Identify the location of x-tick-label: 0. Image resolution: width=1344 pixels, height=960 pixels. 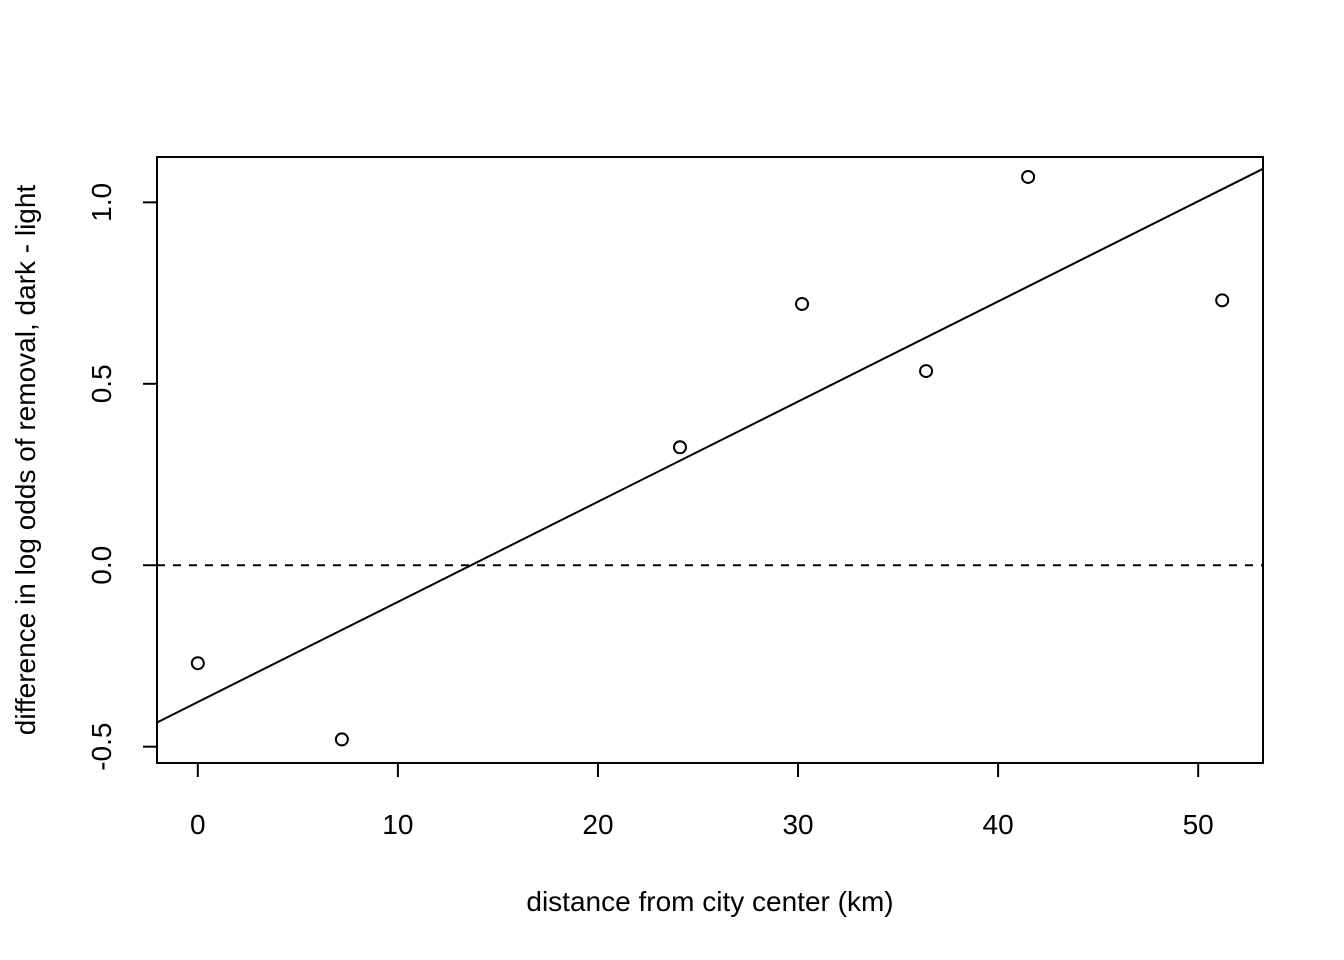
(198, 824).